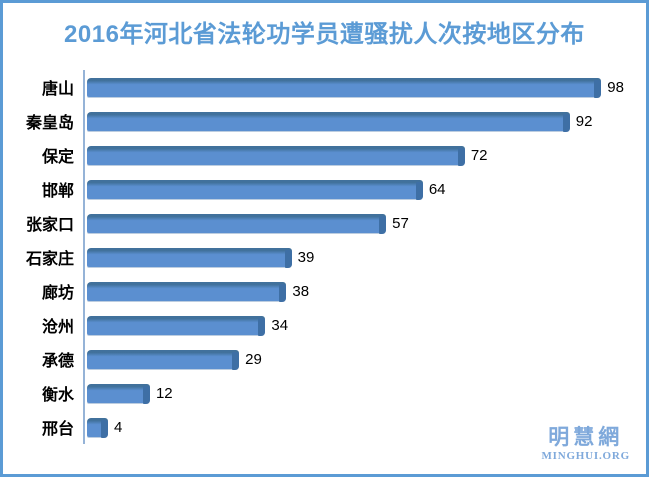 The width and height of the screenshot is (649, 477). Describe the element at coordinates (360, 427) in the screenshot. I see `bar-track: 4` at that location.